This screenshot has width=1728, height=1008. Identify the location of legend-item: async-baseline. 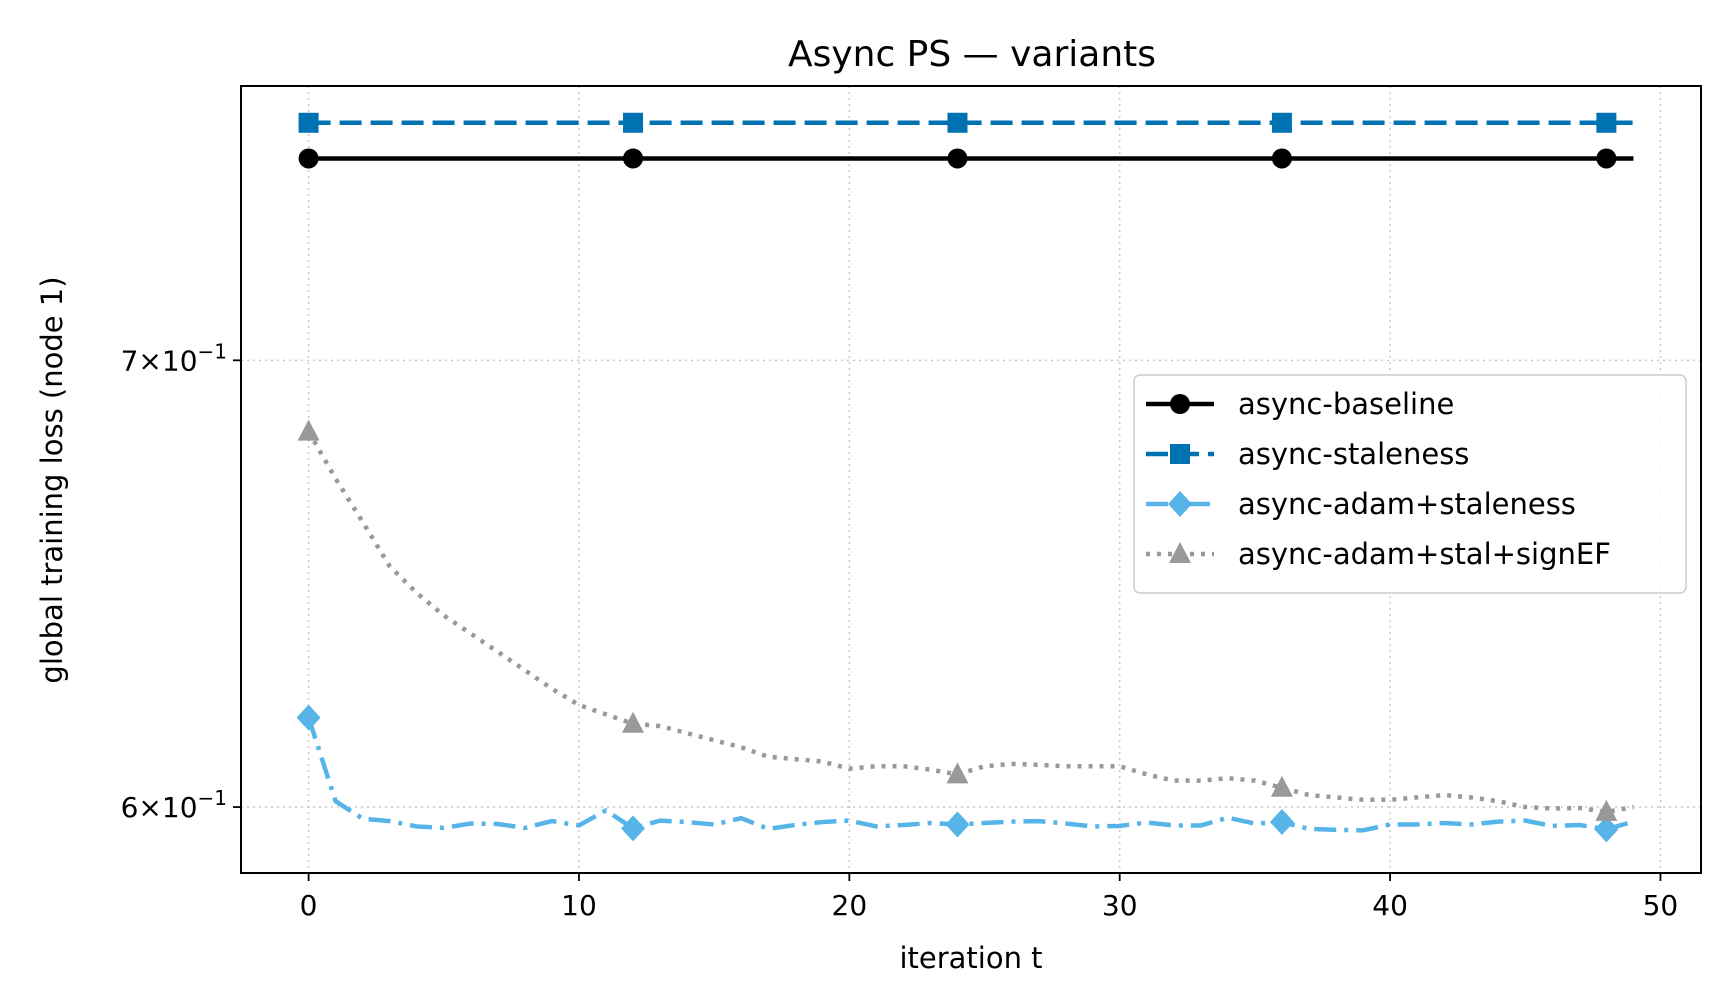
(1300, 404).